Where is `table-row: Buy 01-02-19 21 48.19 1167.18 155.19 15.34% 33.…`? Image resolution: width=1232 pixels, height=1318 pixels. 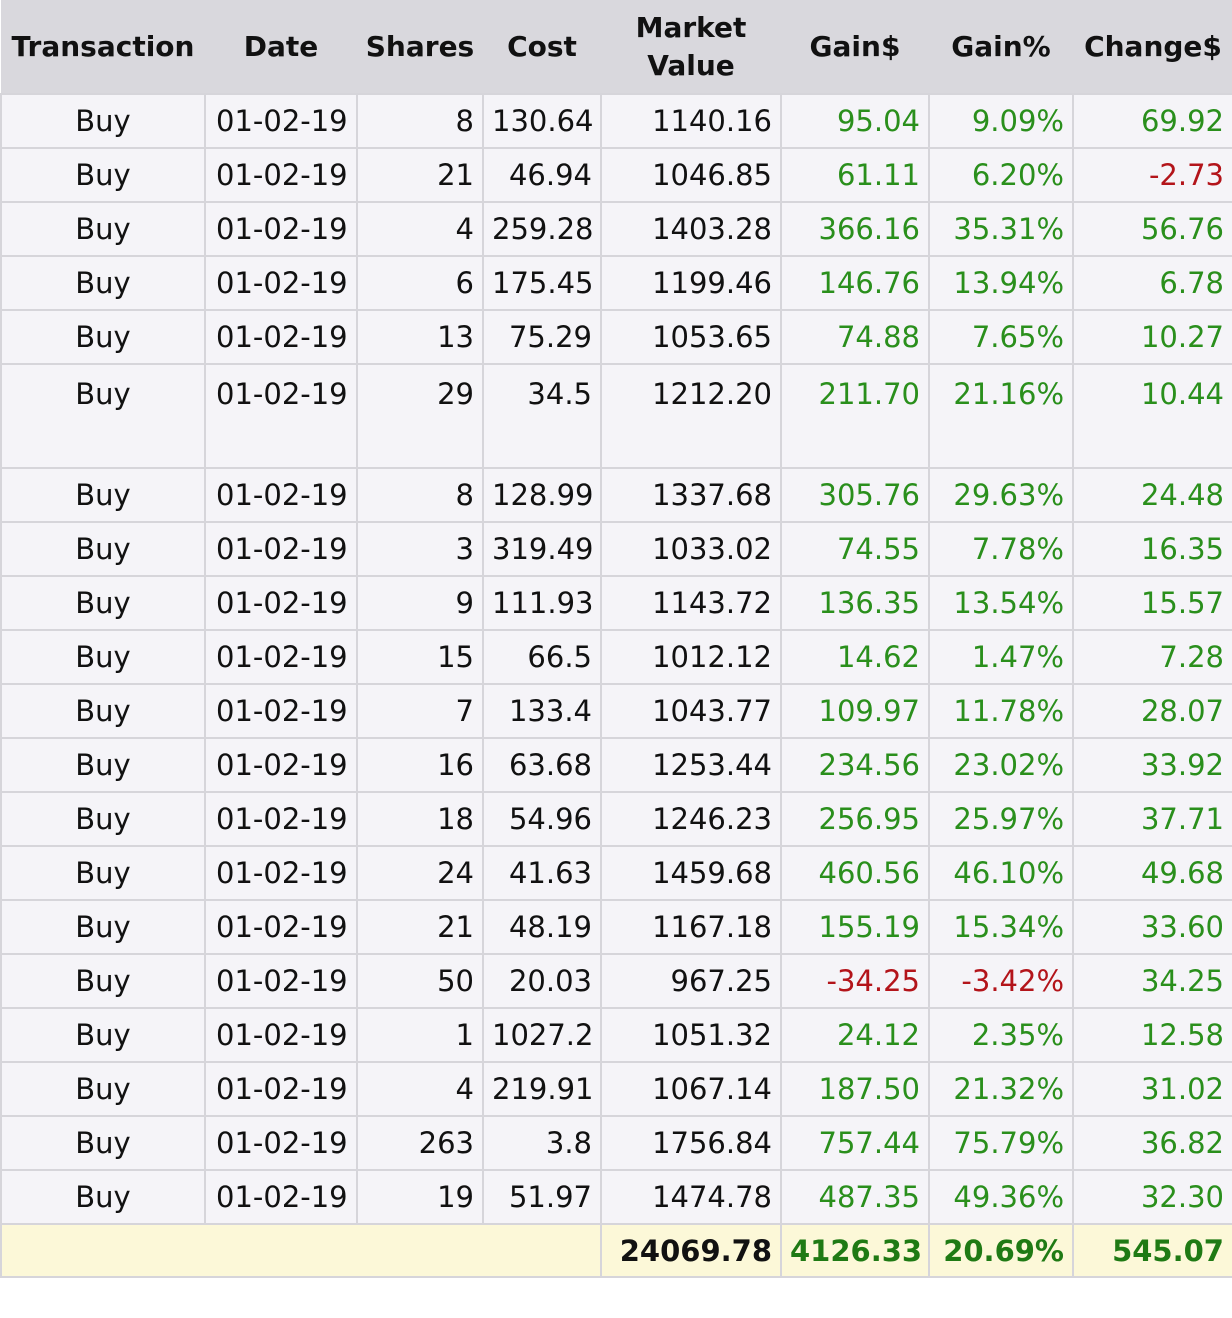
table-row: Buy 01-02-19 21 48.19 1167.18 155.19 15.34% 33.… is located at coordinates (616, 927).